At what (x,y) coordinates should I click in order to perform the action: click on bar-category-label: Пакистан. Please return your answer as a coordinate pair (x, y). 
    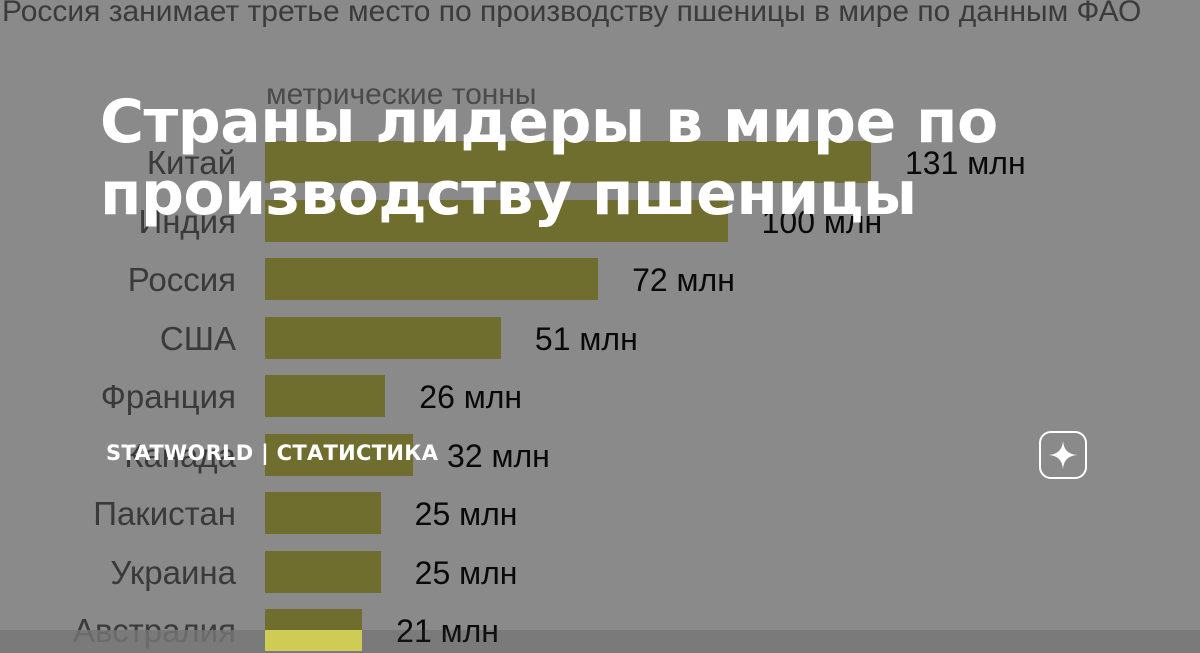
    Looking at the image, I should click on (164, 513).